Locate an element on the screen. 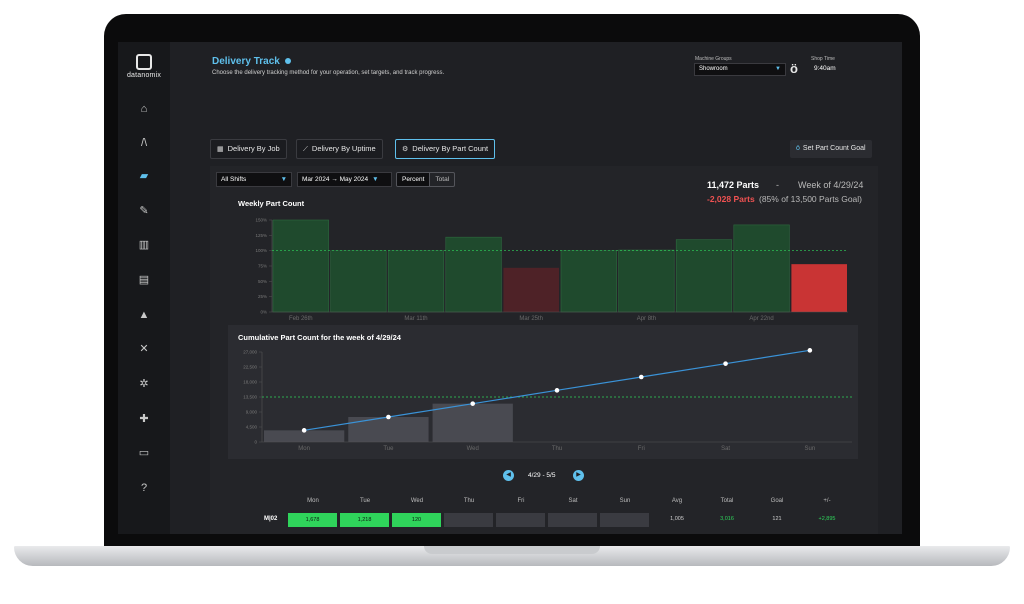 The image size is (1024, 604). prev-week-button: ◀ is located at coordinates (508, 475).